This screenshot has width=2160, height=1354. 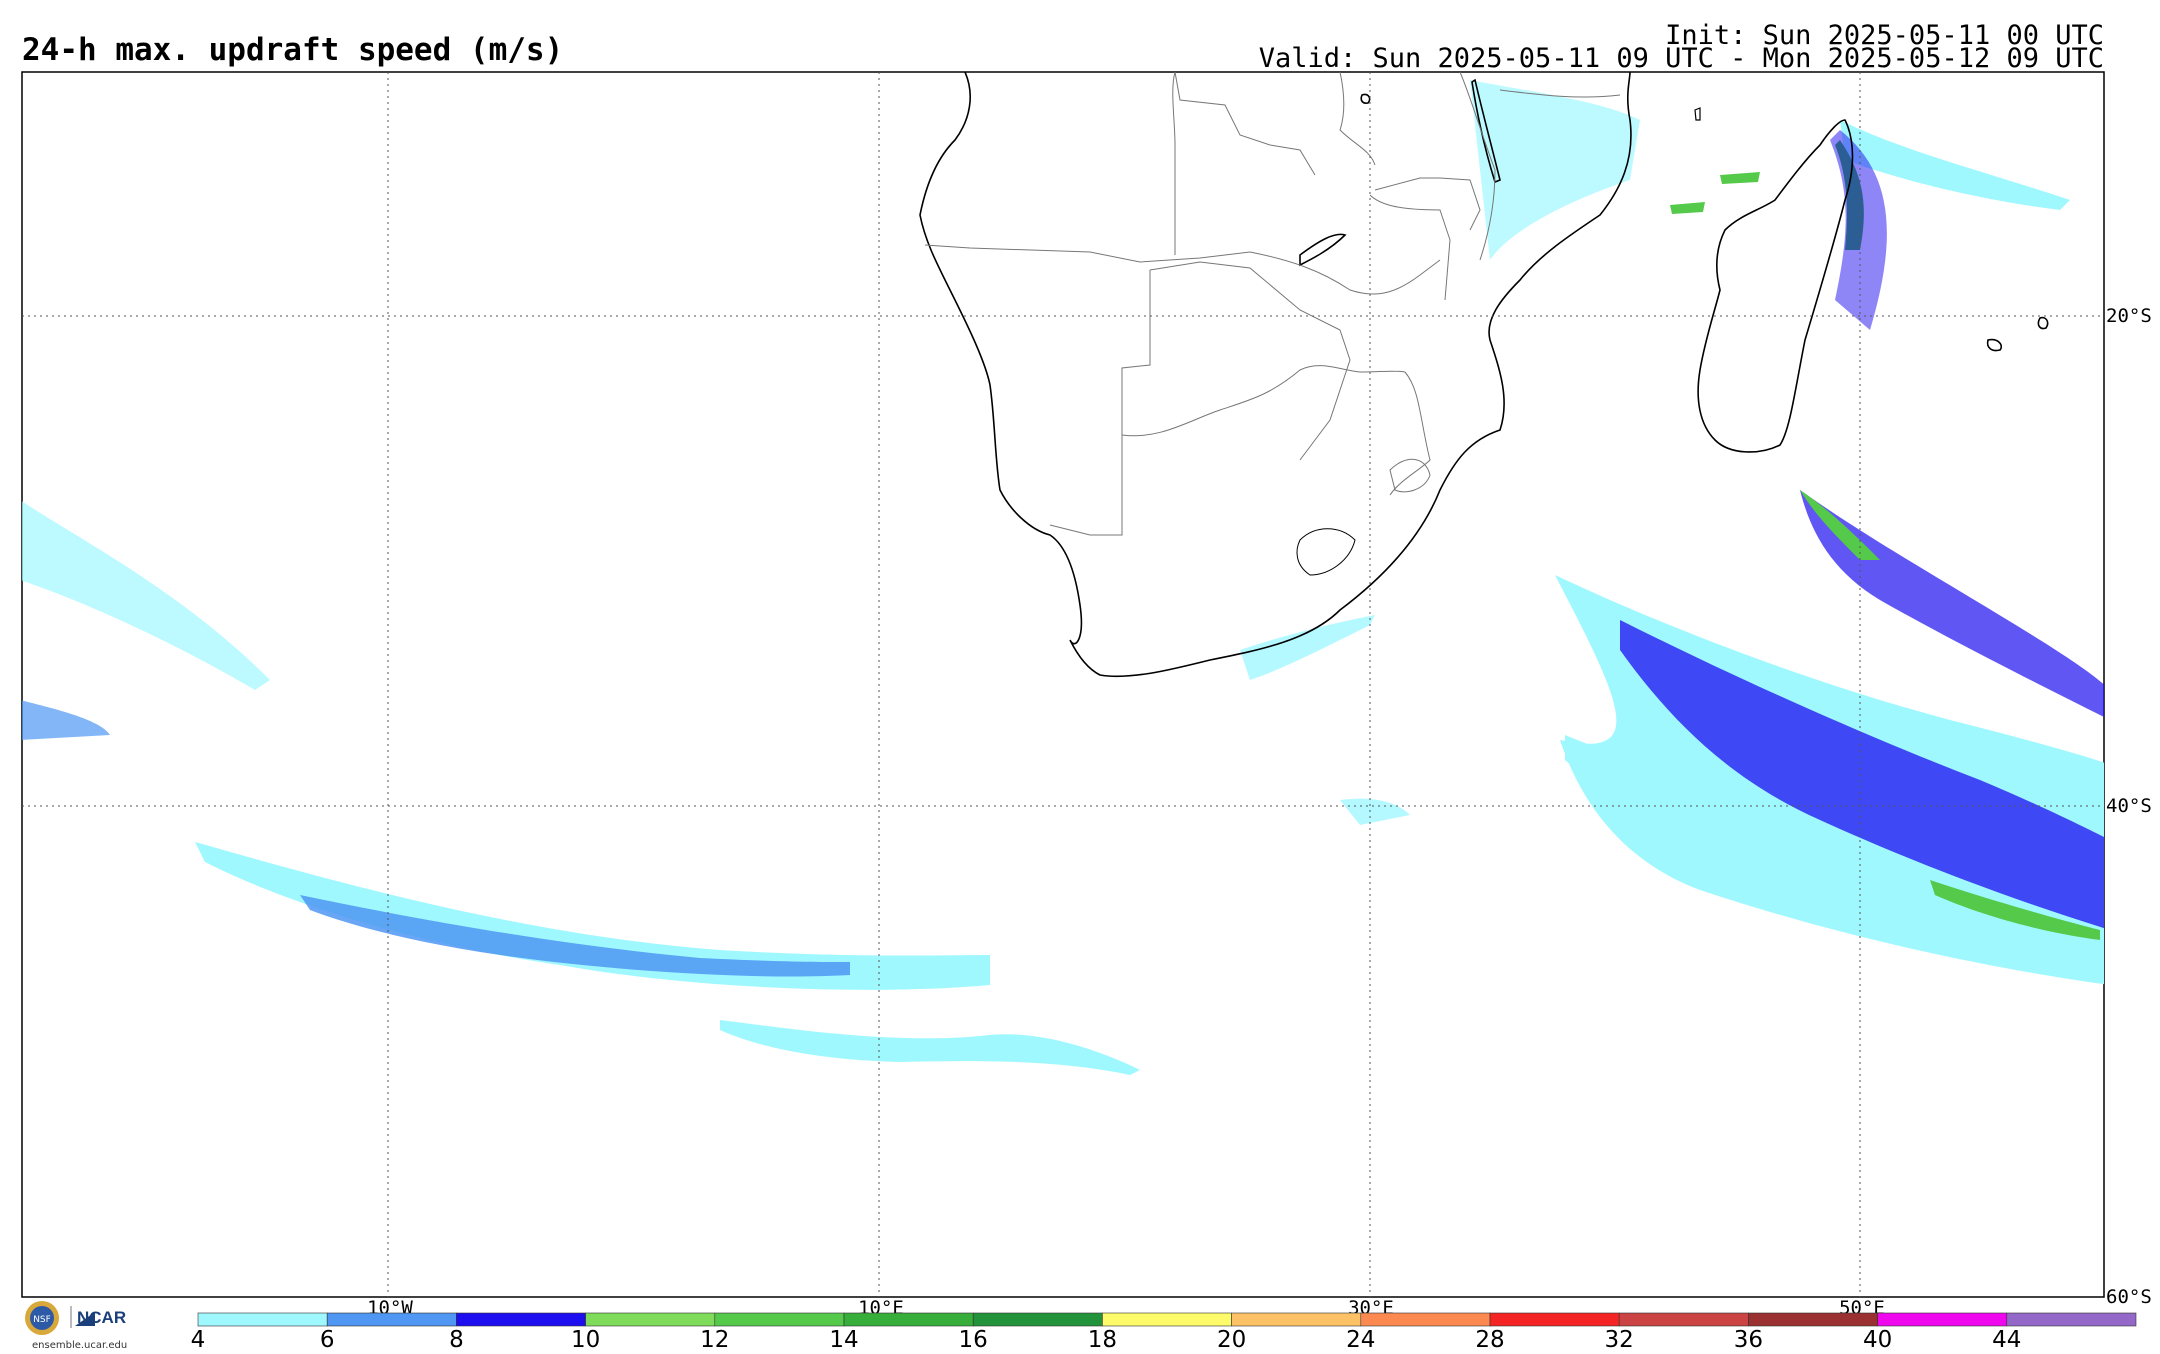 I want to click on init-time: Init: Sun 2025-05-11 00 UTC, so click(x=1884, y=35).